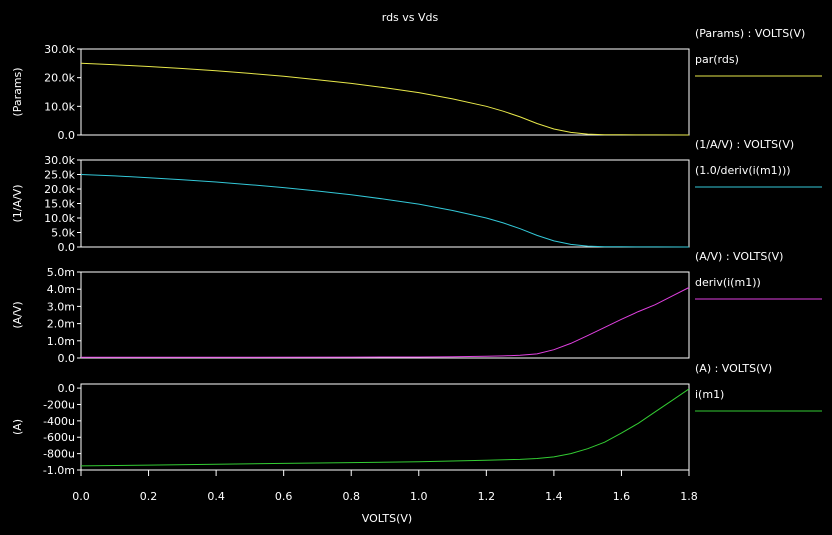  Describe the element at coordinates (59, 454) in the screenshot. I see `y-tick-label: -800u` at that location.